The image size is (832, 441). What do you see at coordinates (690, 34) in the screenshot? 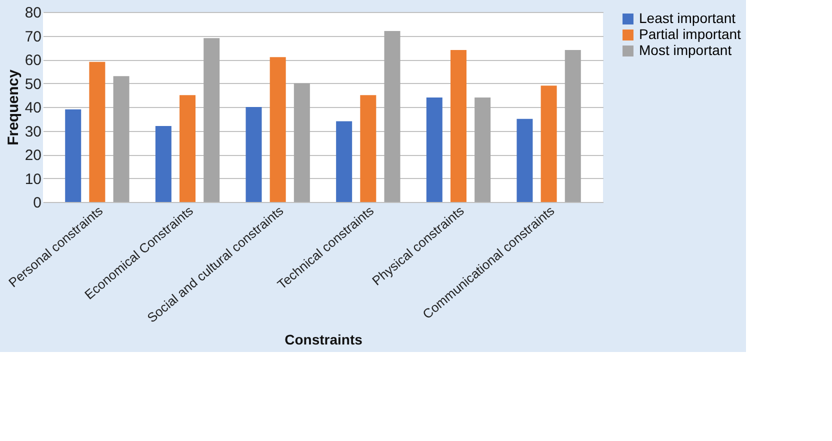
I see `legend-label: Partial important` at bounding box center [690, 34].